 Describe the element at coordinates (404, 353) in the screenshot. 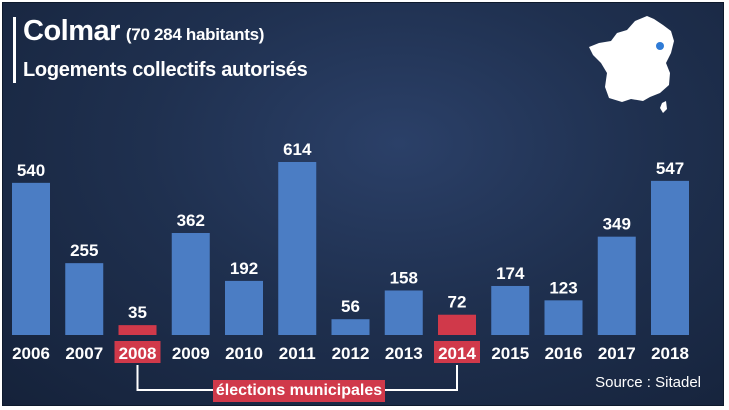

I see `category-label-2013: 2013` at that location.